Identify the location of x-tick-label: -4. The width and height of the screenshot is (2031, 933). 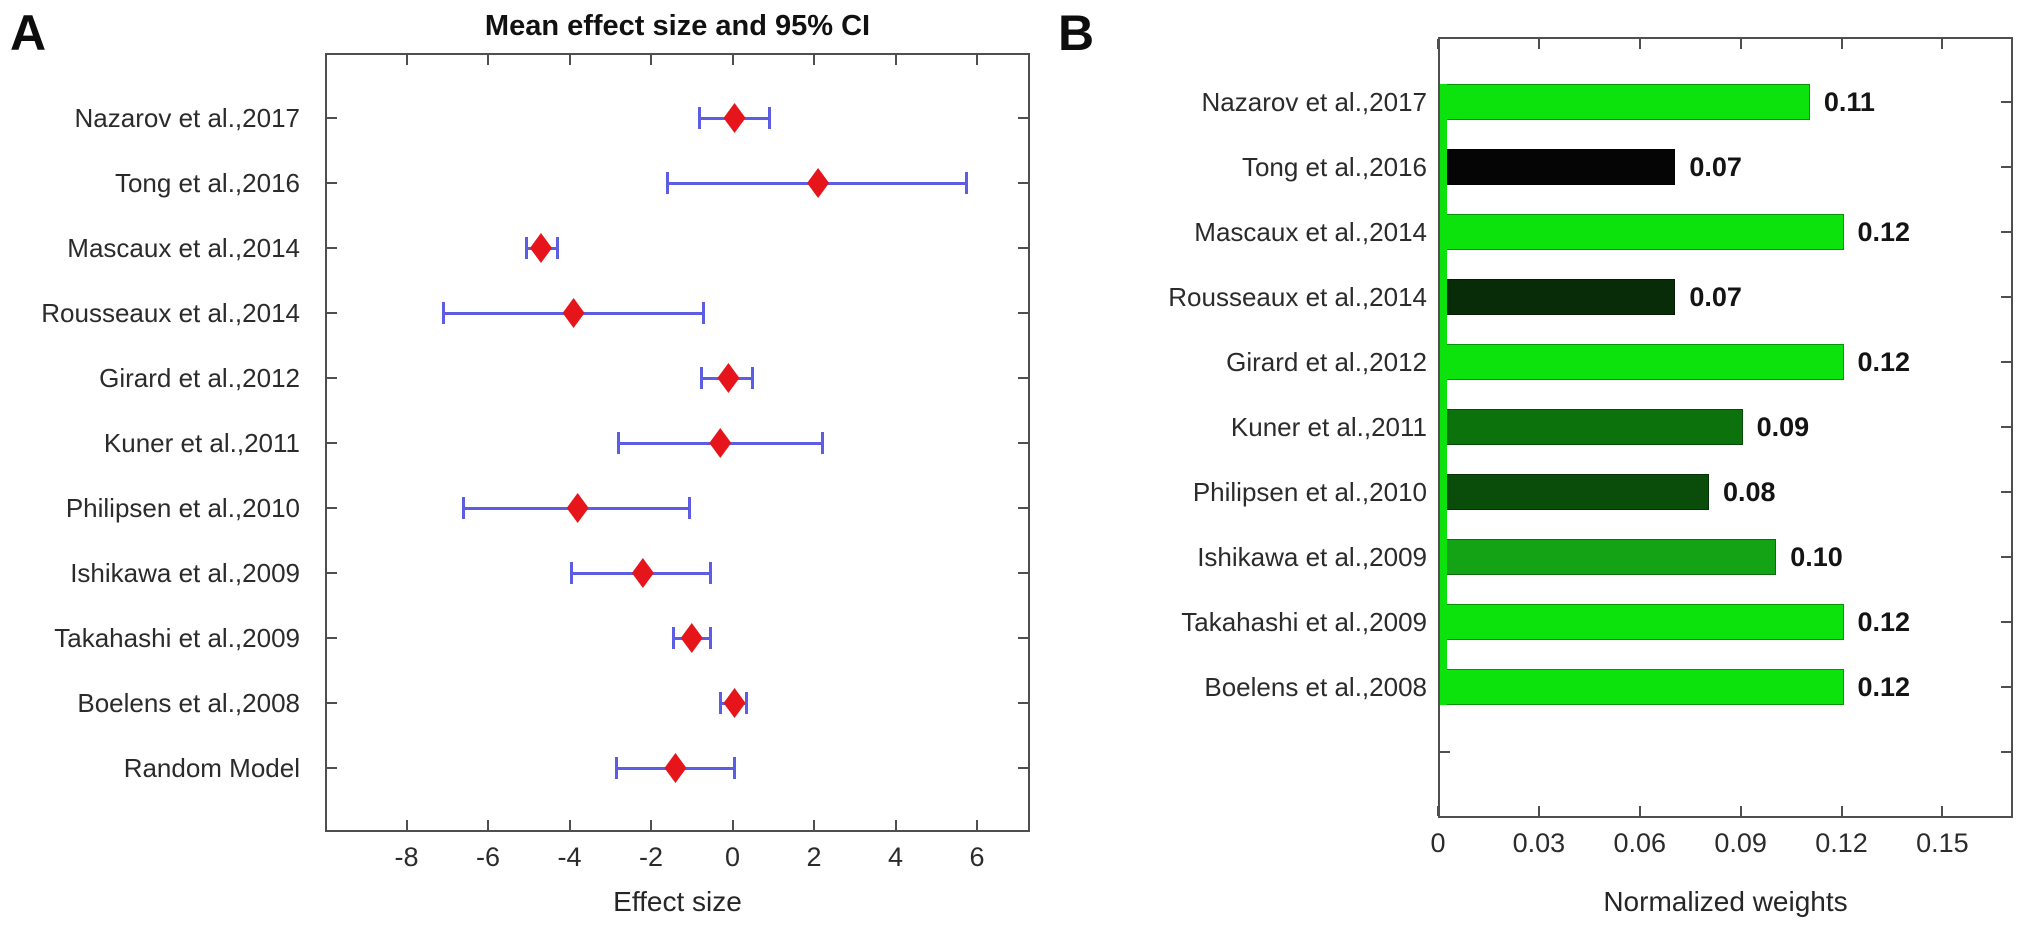
(569, 857).